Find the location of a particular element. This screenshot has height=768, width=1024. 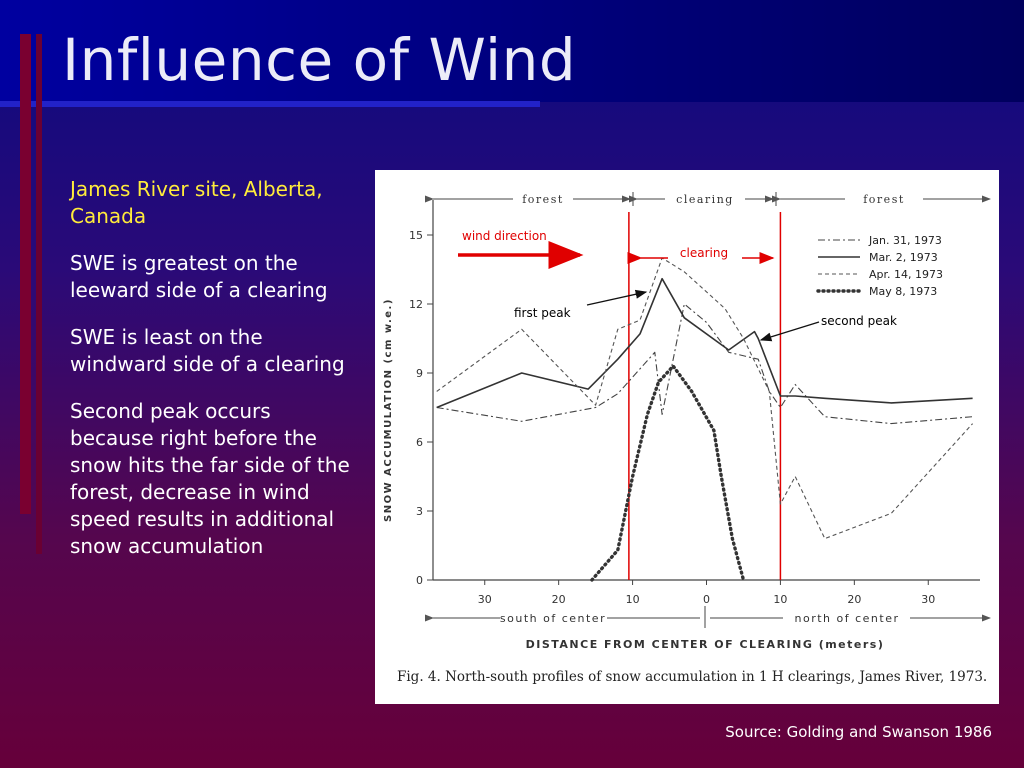

first-peak-arrow is located at coordinates (617, 297).